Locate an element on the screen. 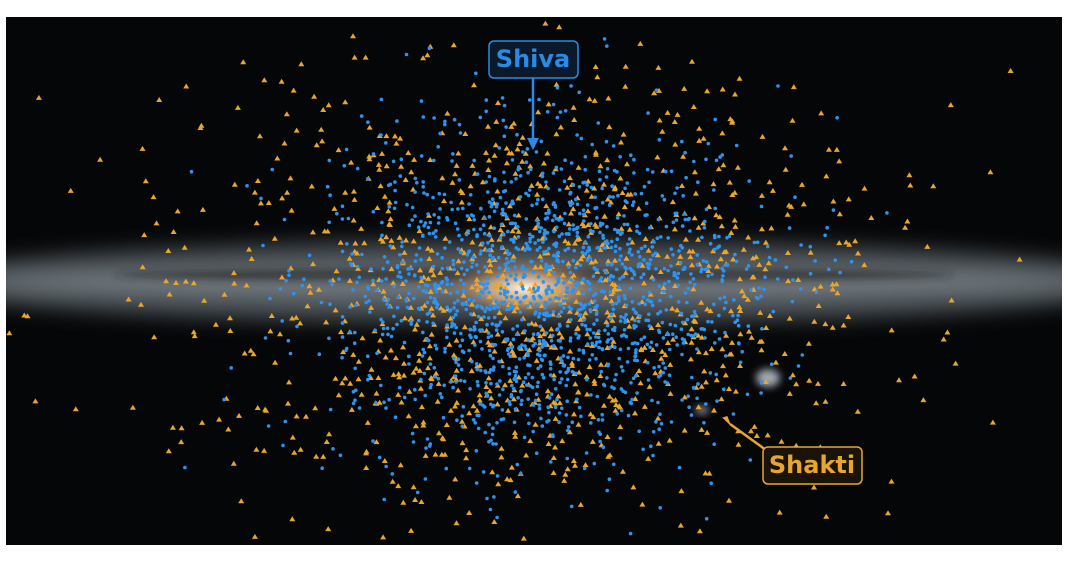 This screenshot has width=1068, height=562. shakti-arrow is located at coordinates (748, 437).